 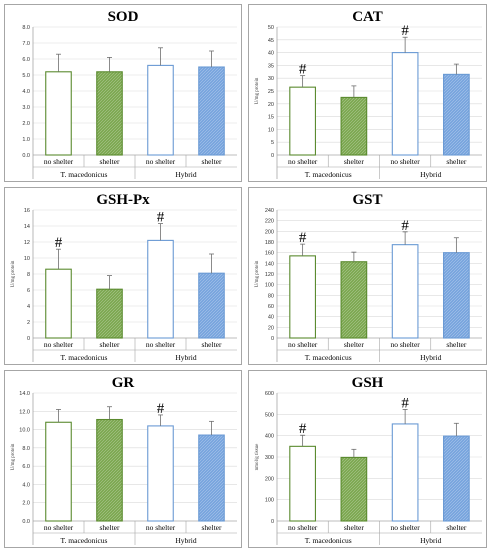 What do you see at coordinates (269, 437) in the screenshot?
I see `y-tick-label: 400` at bounding box center [269, 437].